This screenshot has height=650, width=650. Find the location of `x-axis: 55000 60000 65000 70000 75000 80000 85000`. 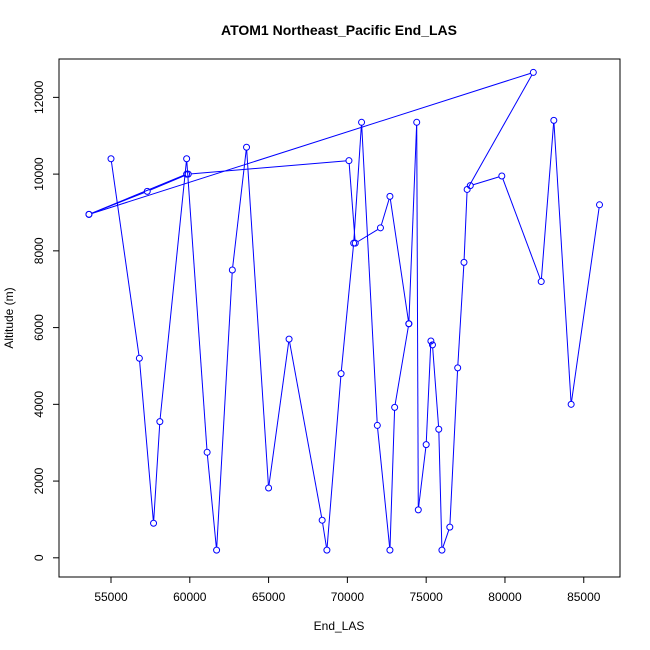

x-axis: 55000 60000 65000 70000 75000 80000 85000 is located at coordinates (347, 590).